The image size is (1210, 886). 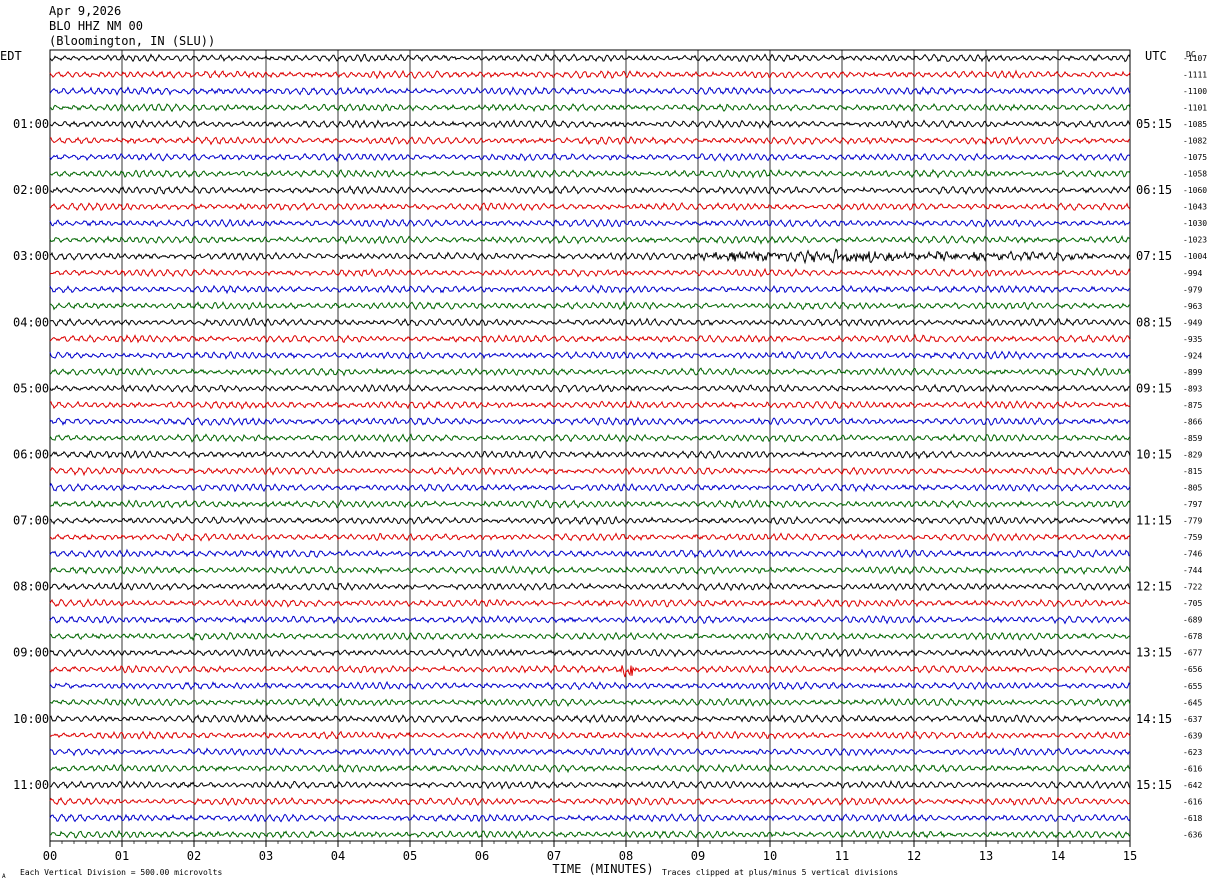 I want to click on right-hour-label: 08:15, so click(x=1154, y=322).